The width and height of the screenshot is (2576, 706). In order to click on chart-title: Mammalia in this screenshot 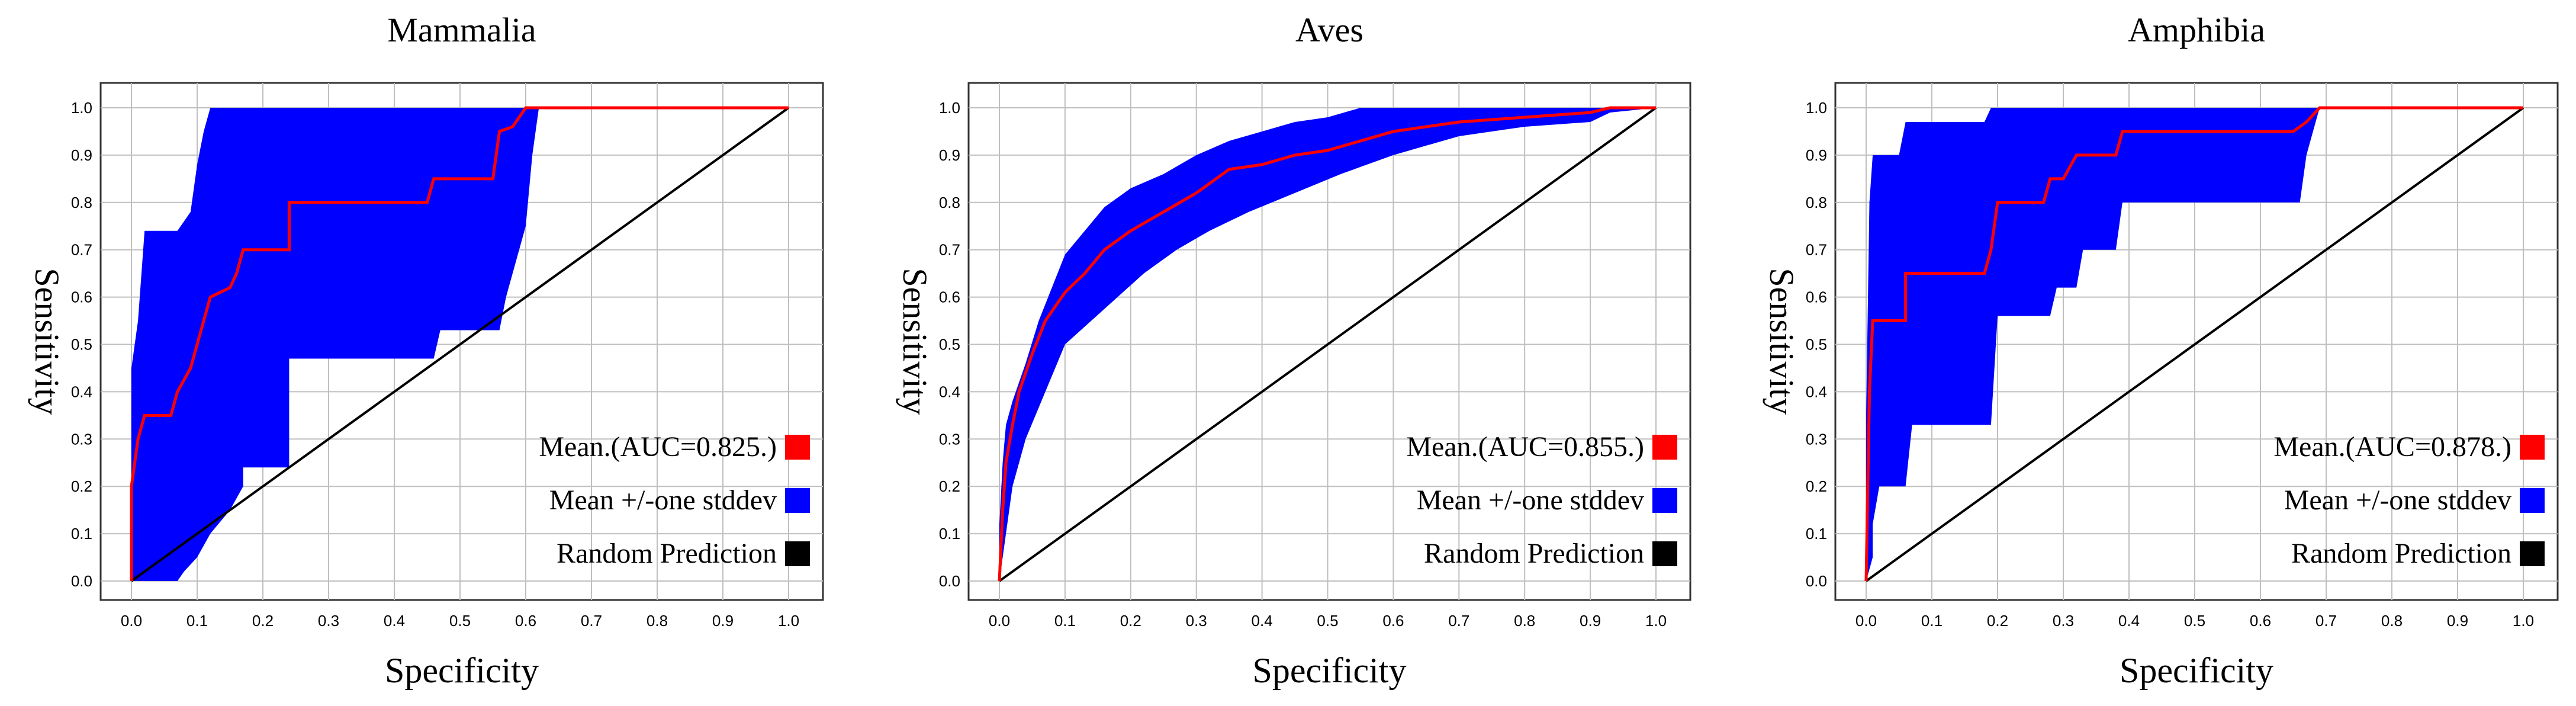, I will do `click(462, 30)`.